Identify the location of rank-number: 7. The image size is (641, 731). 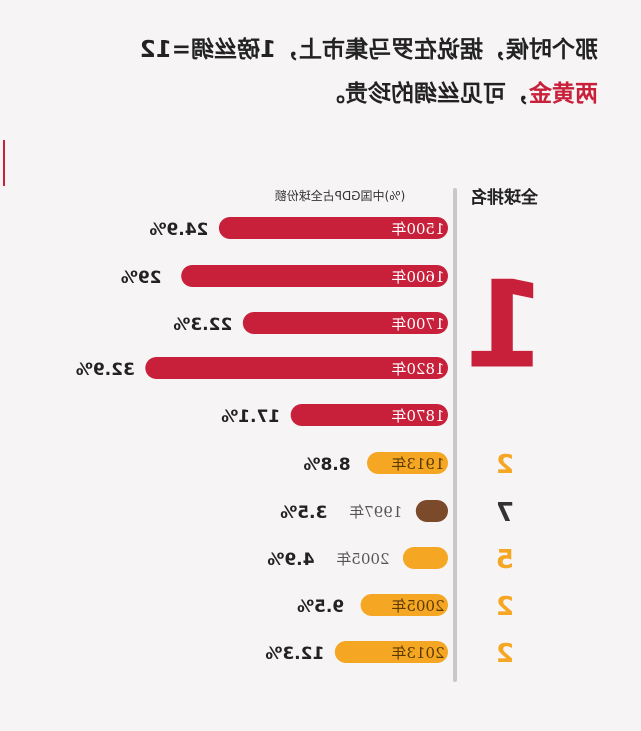
(505, 513).